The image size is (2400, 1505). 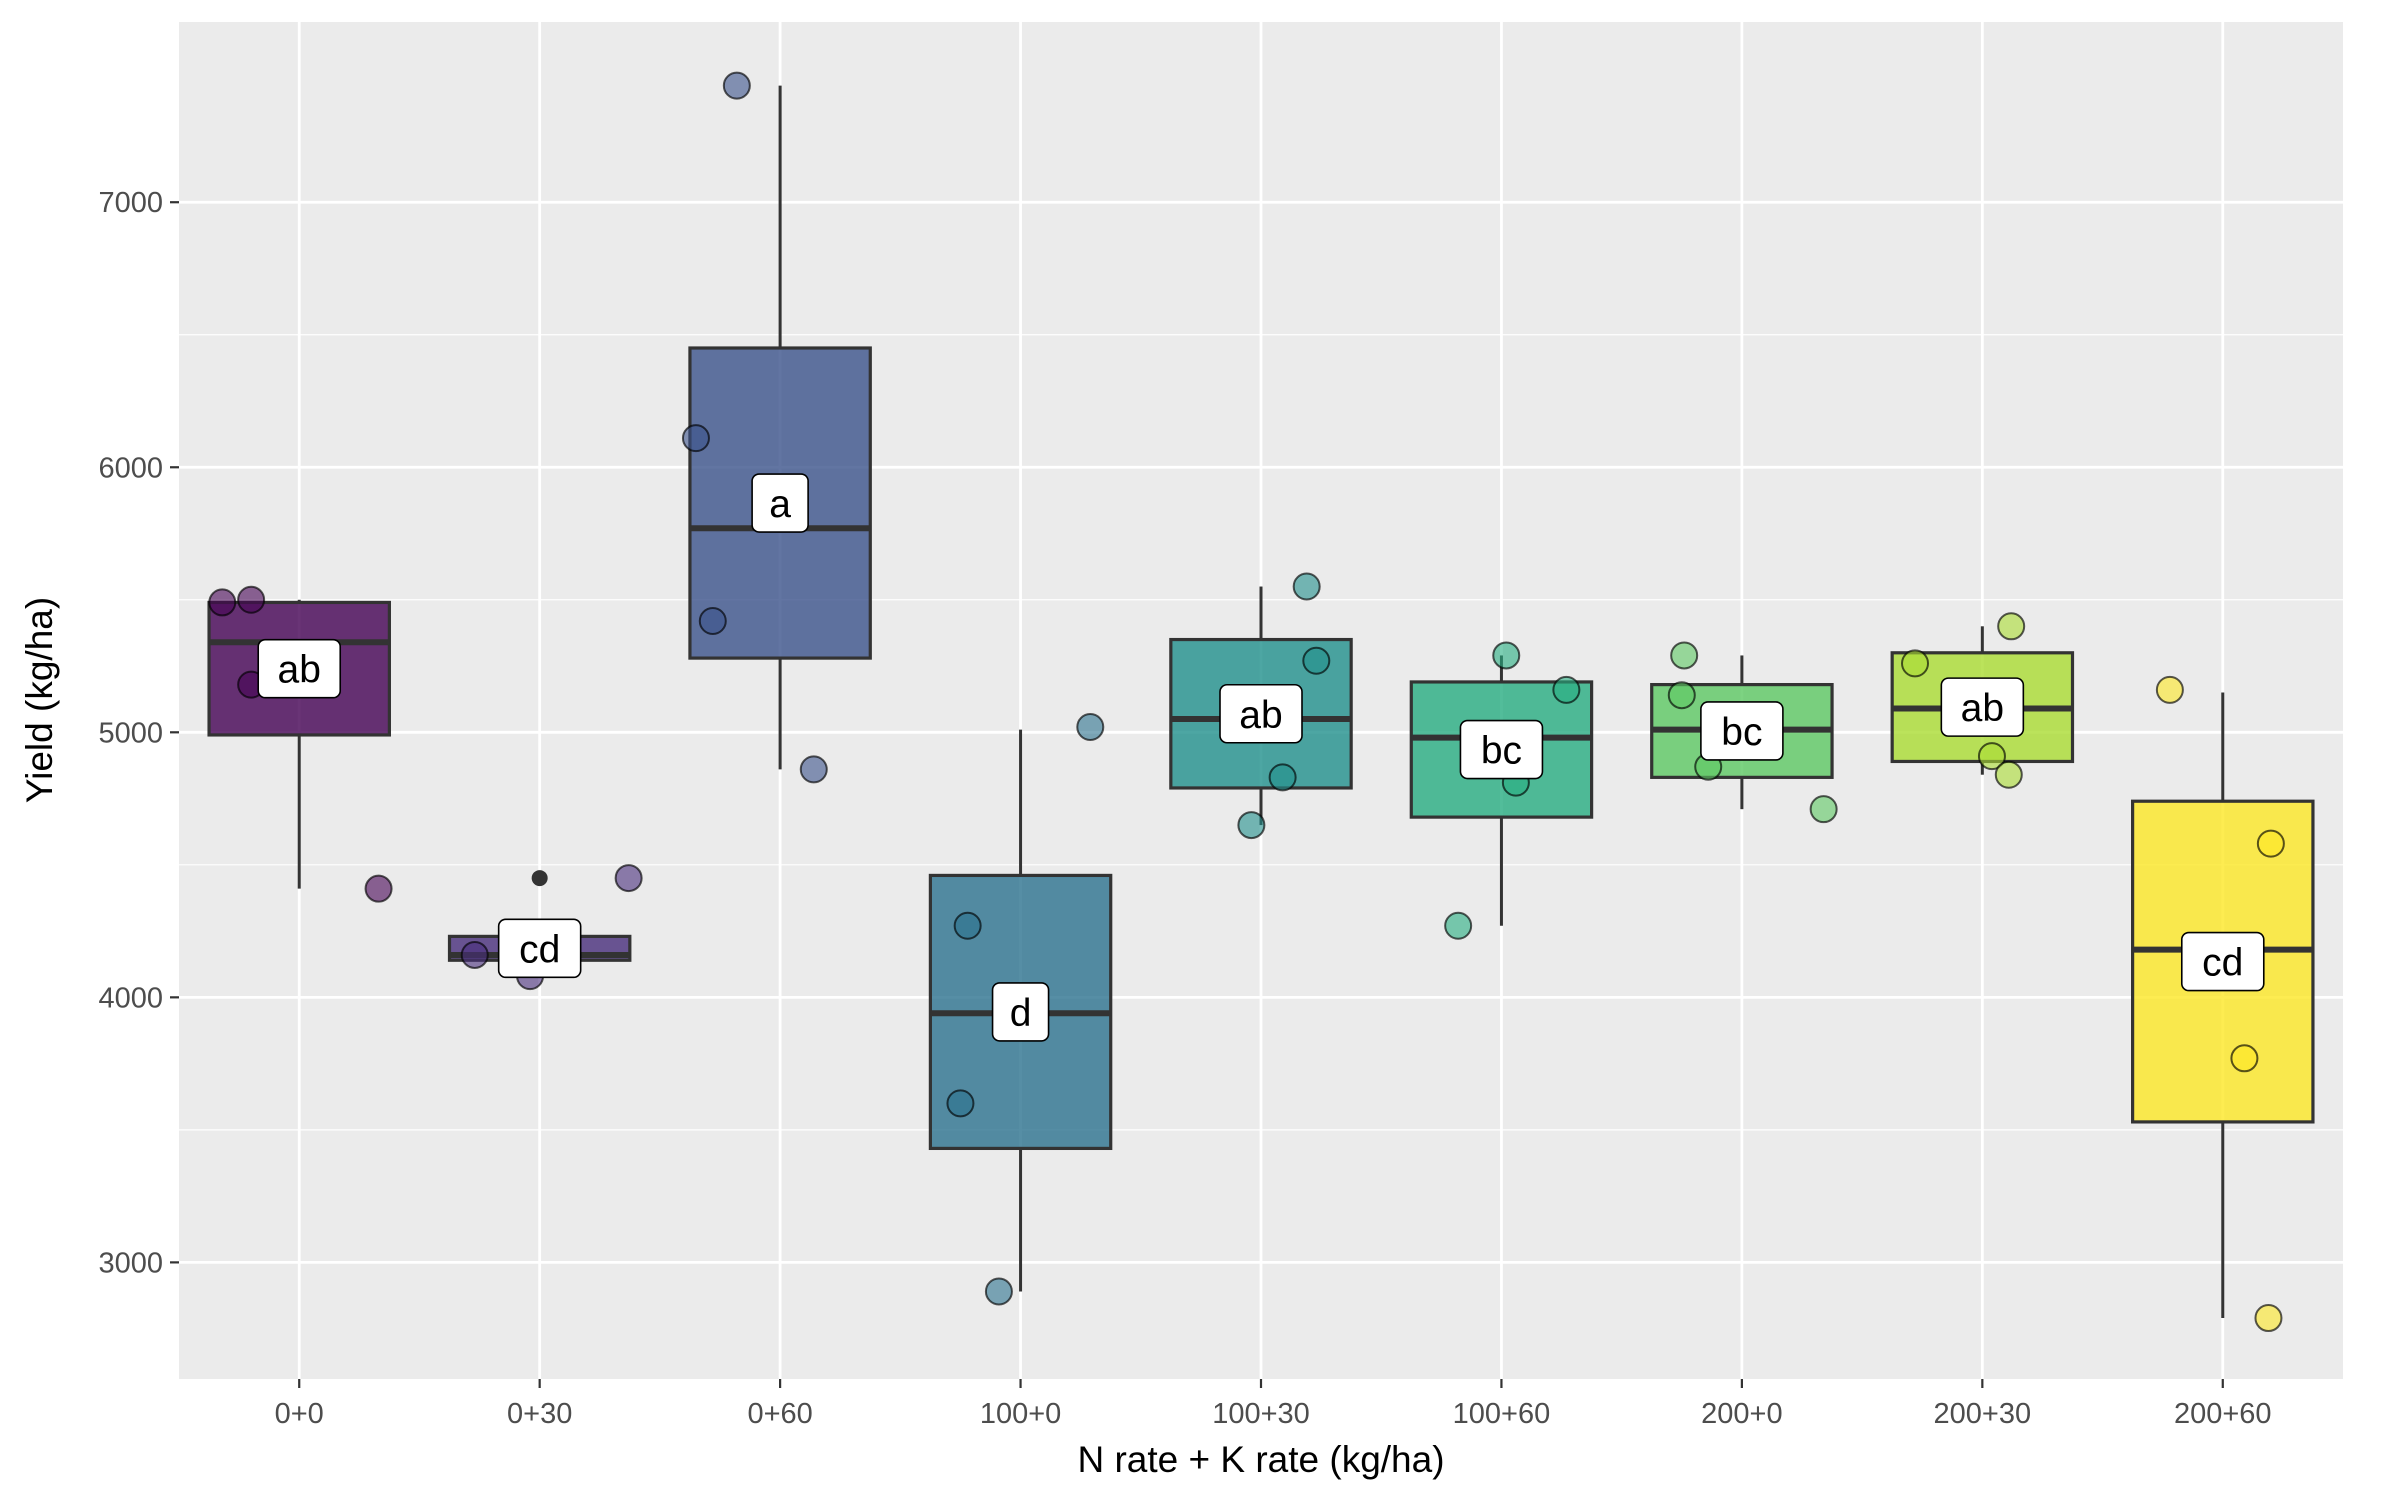 I want to click on x-tick-label: 0+0, so click(x=299, y=1414).